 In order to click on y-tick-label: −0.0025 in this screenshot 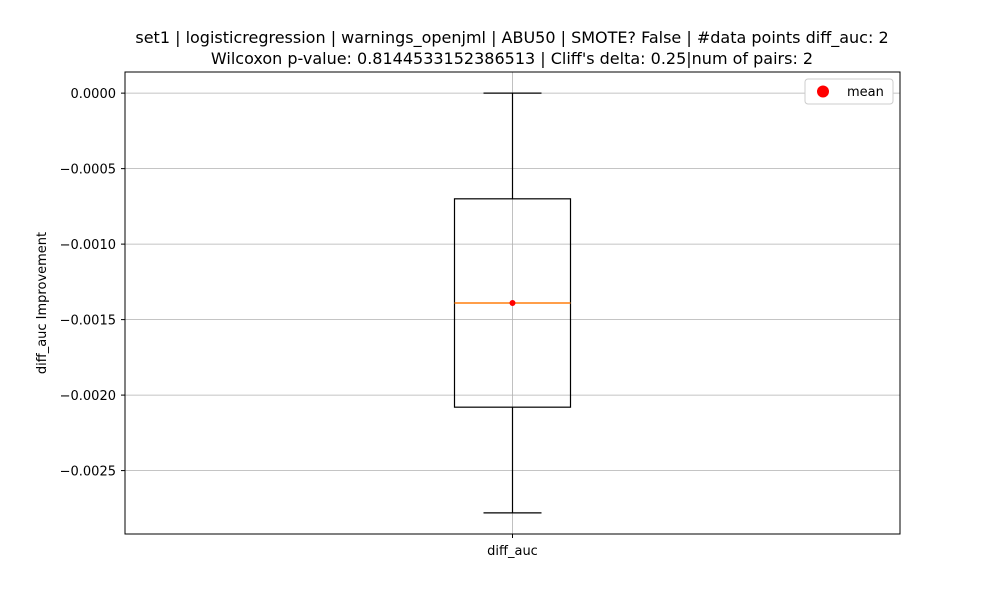, I will do `click(88, 472)`.